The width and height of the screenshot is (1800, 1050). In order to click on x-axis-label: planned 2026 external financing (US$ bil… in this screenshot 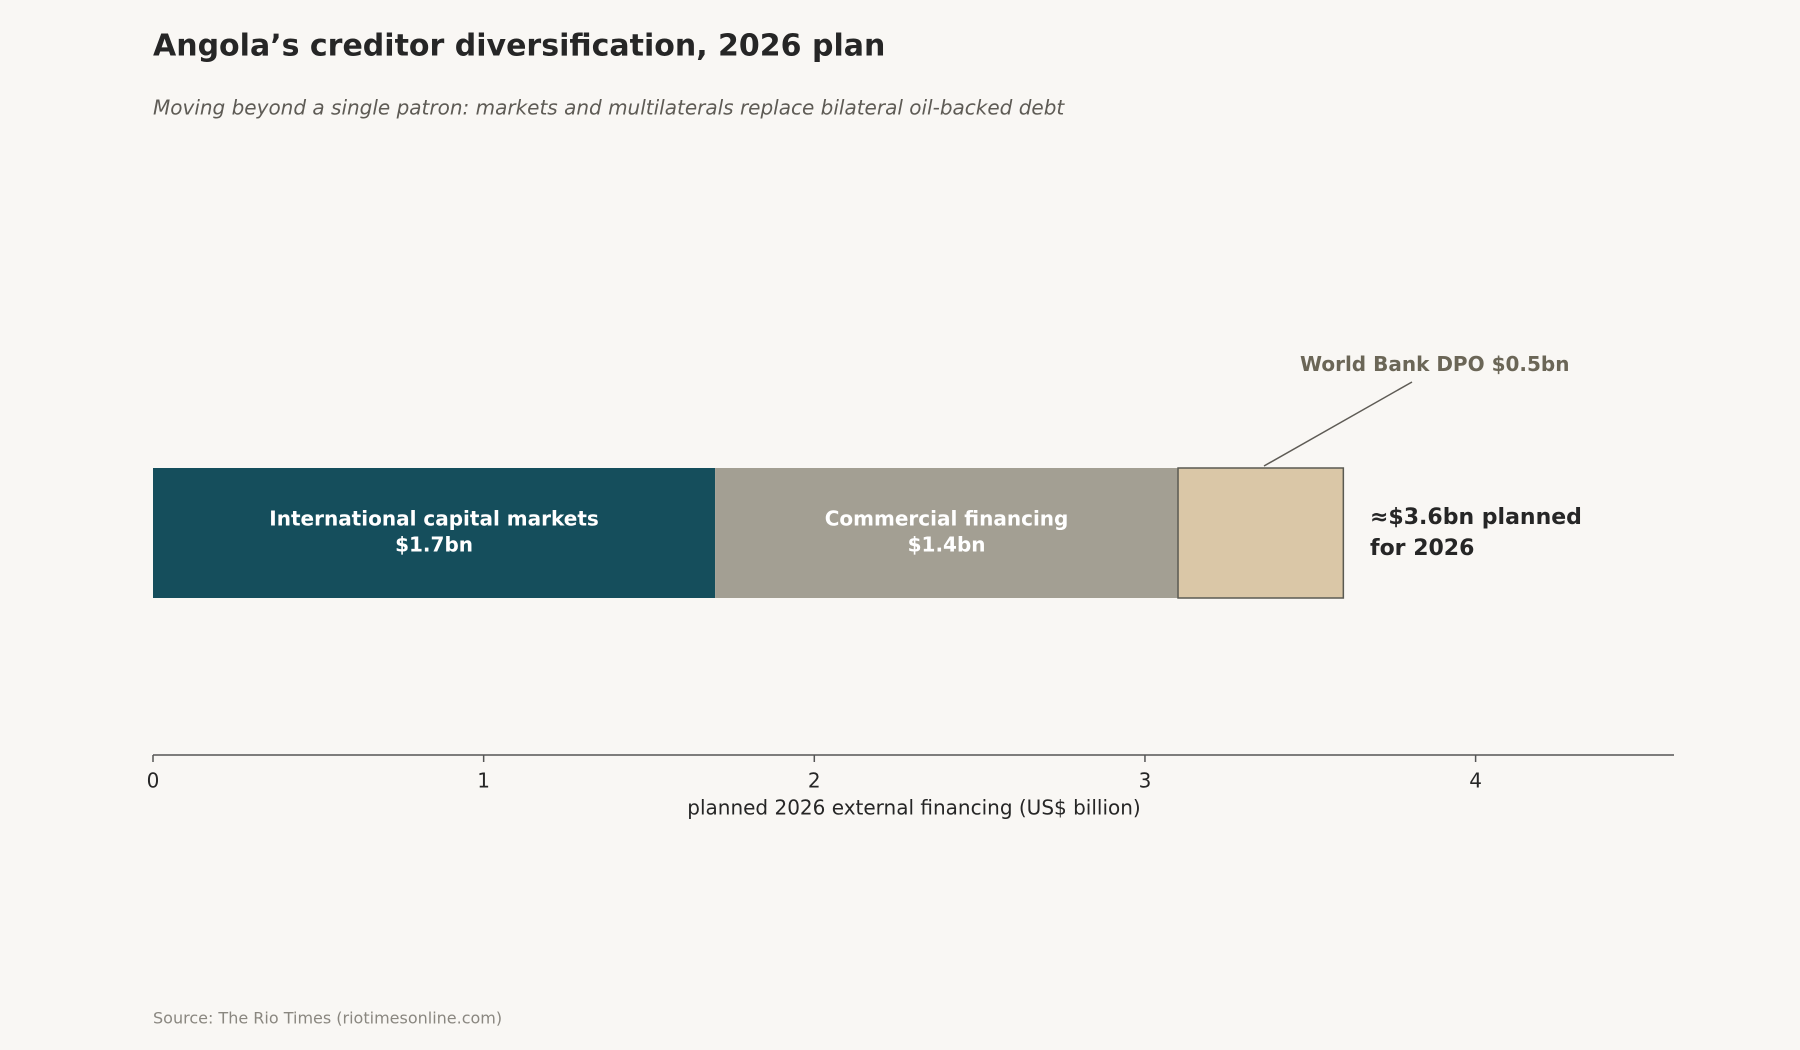, I will do `click(913, 808)`.